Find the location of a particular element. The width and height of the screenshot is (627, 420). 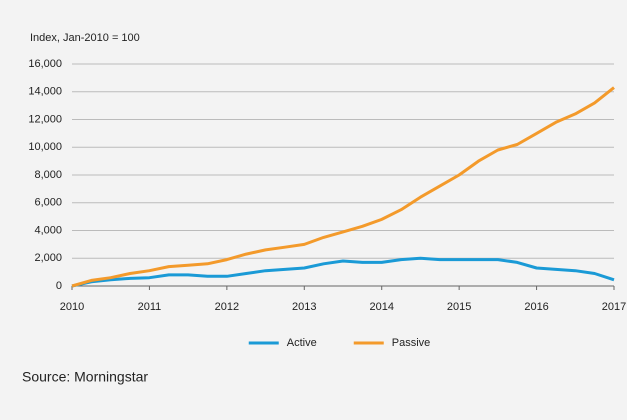

series-line is located at coordinates (343, 272).